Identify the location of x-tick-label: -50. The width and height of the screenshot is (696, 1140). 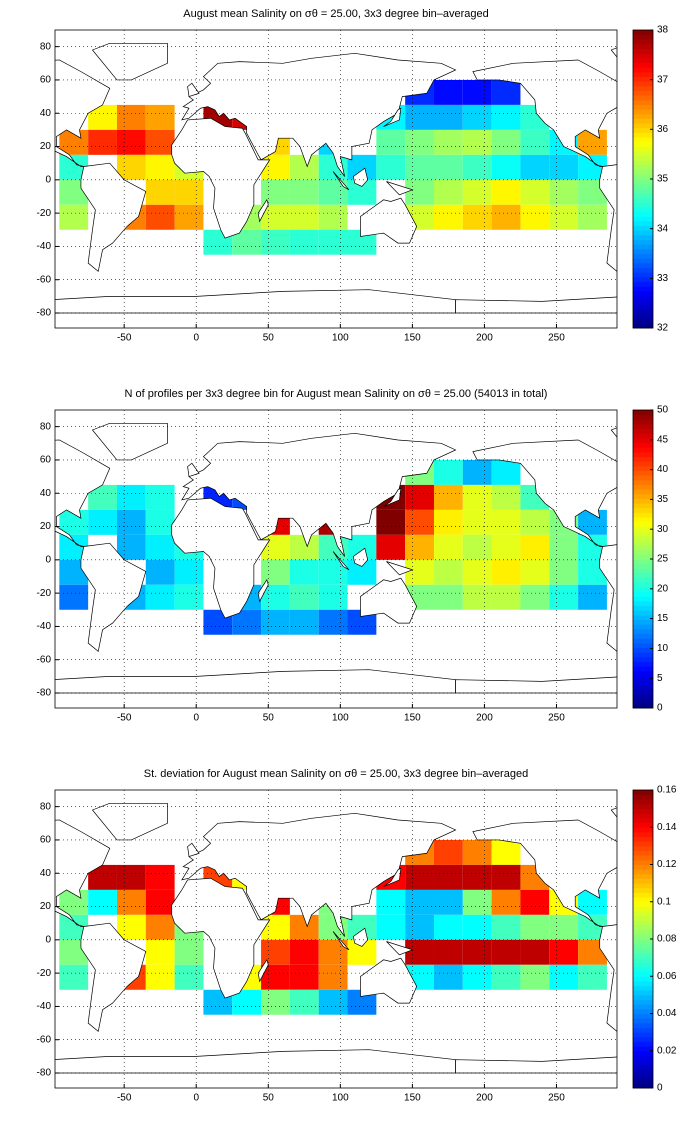
(124, 1098).